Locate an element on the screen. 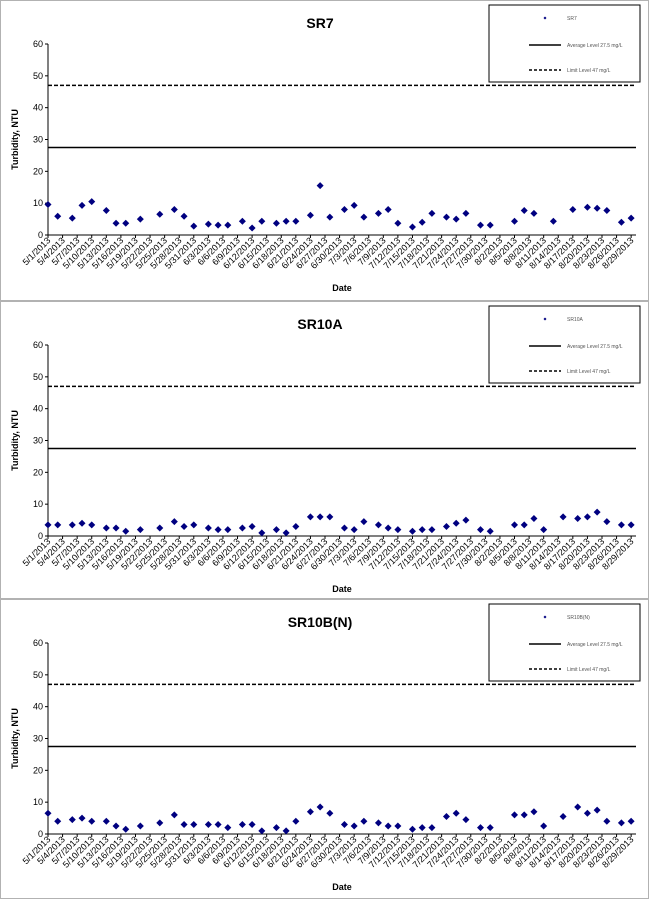  y-axis-label: Turbidity, NTU is located at coordinates (15, 738).